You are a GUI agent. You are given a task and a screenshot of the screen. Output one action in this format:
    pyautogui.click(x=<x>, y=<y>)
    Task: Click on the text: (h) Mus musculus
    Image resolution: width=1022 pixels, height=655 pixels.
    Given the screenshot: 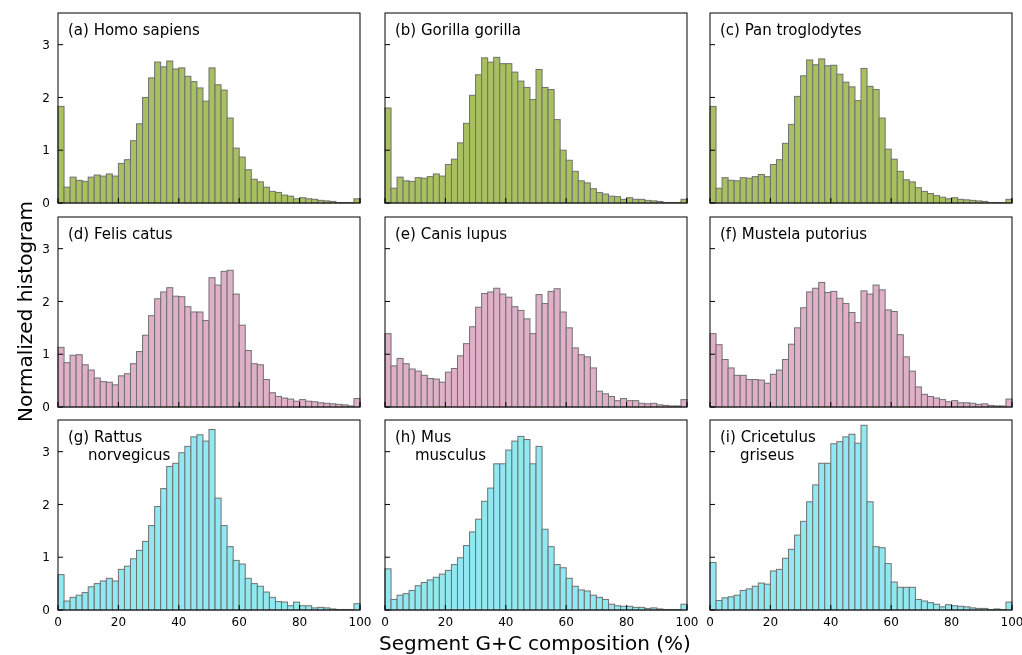 What is the action you would take?
    pyautogui.click(x=441, y=446)
    